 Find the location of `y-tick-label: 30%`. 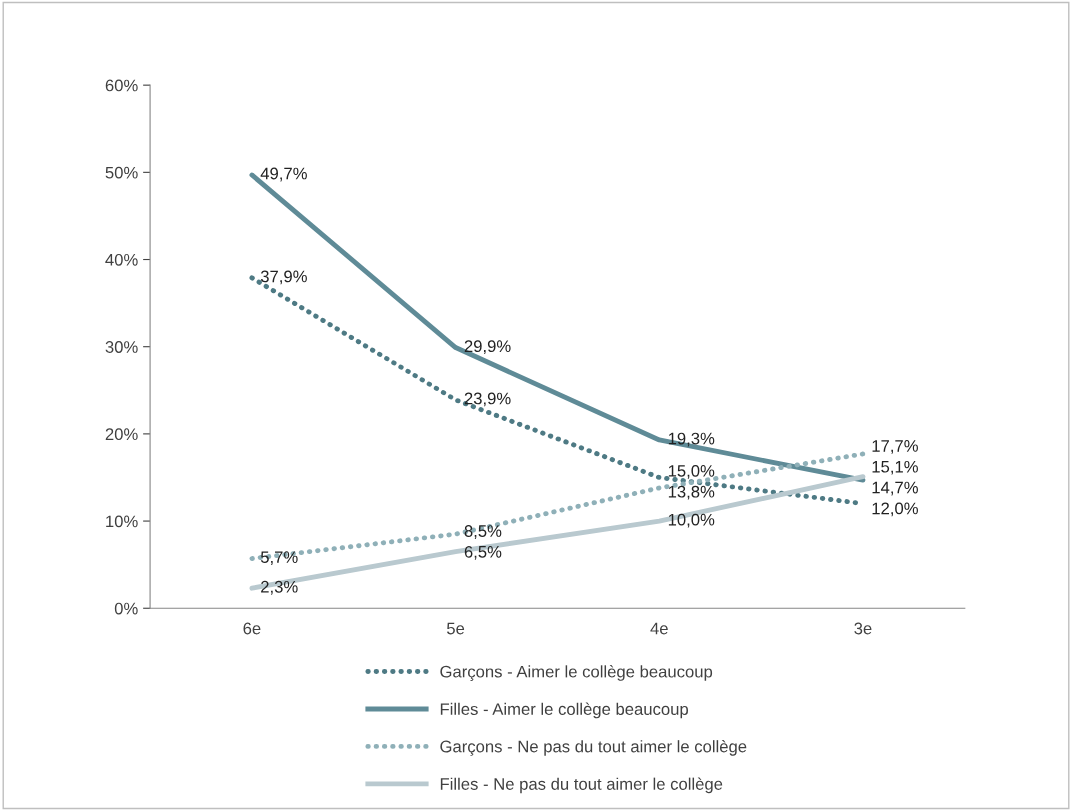

y-tick-label: 30% is located at coordinates (121, 347).